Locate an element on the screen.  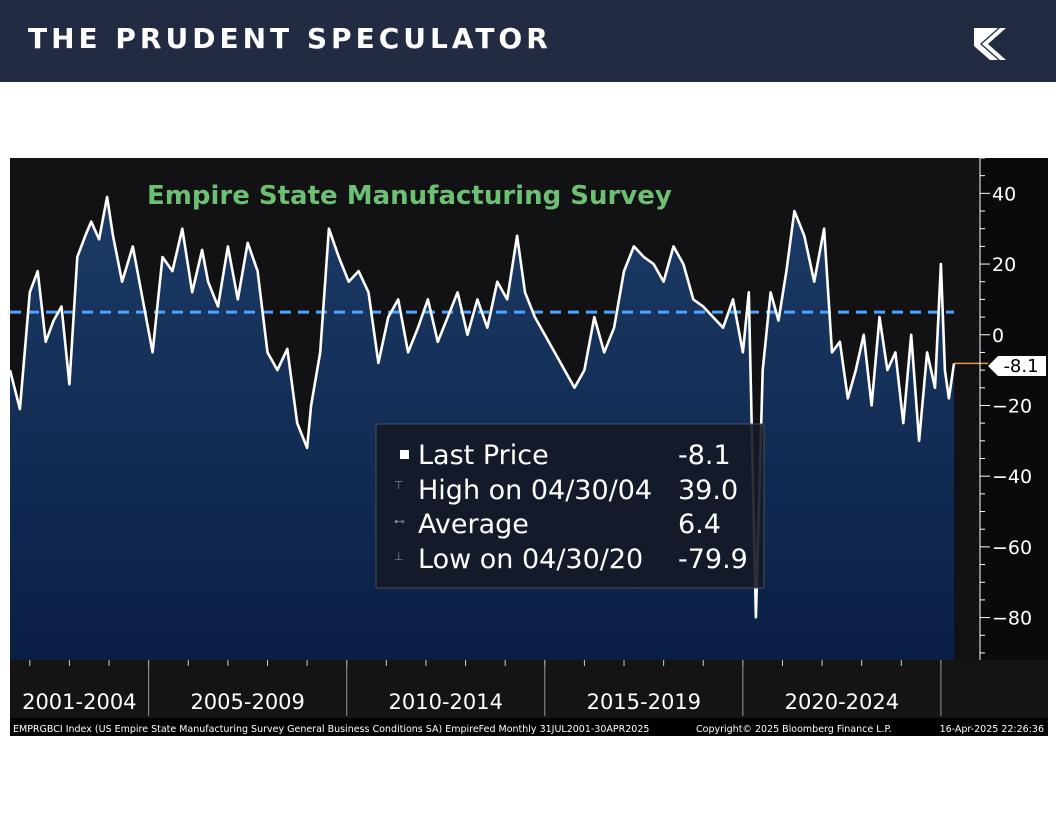
legend-label-high: High on 04/30/04 is located at coordinates (535, 490).